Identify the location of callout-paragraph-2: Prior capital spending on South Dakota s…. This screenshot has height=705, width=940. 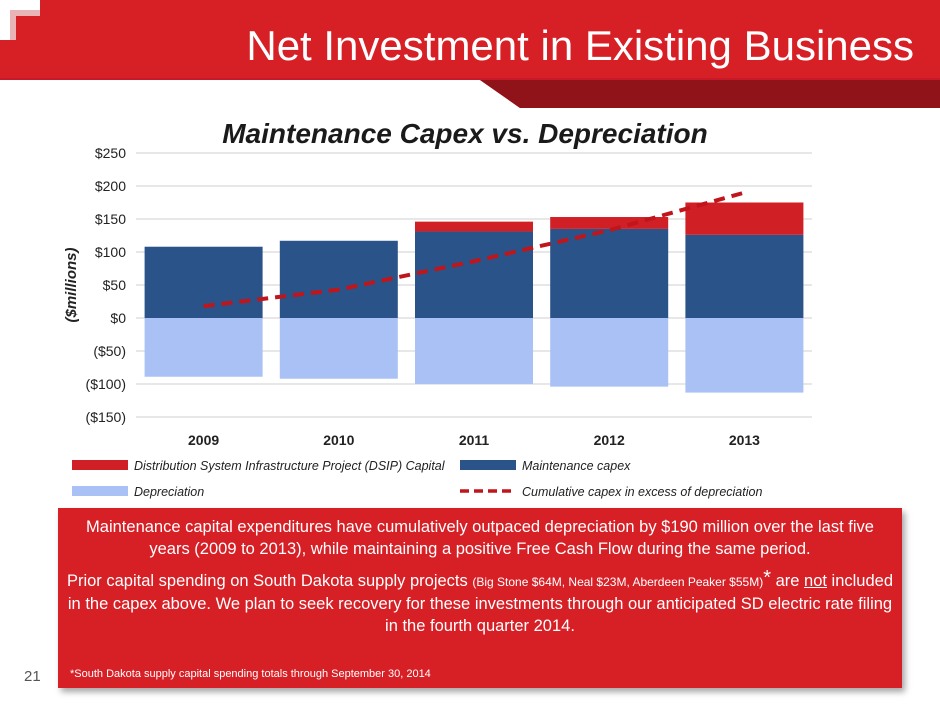
(480, 602).